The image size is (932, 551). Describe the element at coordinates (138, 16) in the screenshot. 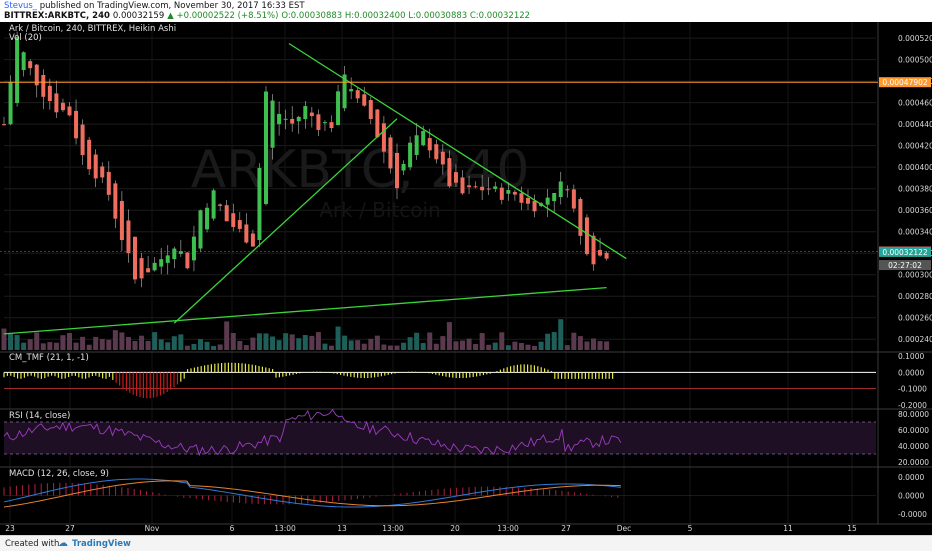

I see `last-price-text: 0.00032159` at that location.